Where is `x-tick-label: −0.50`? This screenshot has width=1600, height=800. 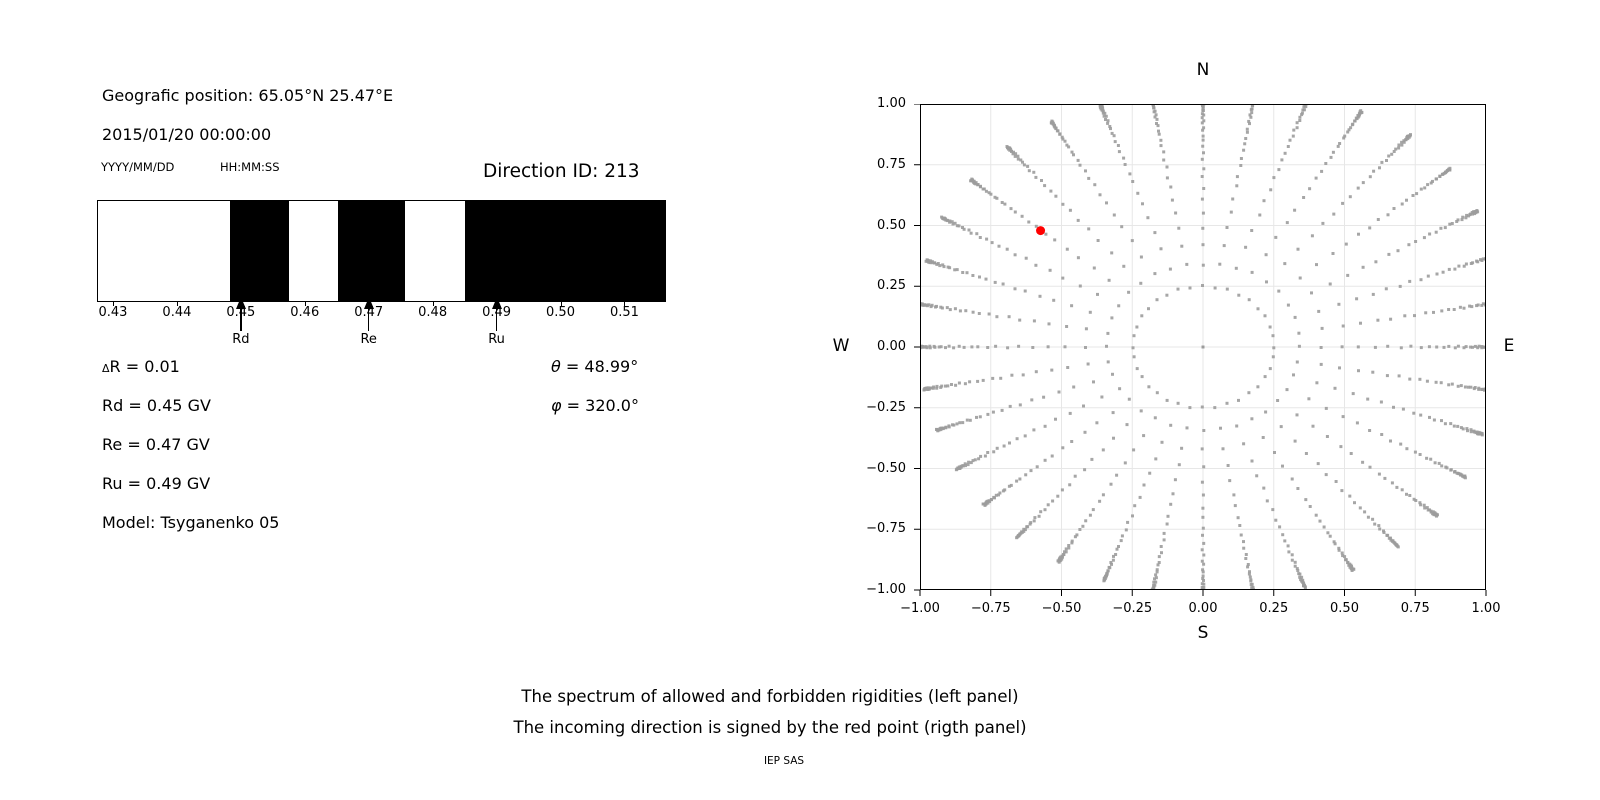 x-tick-label: −0.50 is located at coordinates (1061, 608).